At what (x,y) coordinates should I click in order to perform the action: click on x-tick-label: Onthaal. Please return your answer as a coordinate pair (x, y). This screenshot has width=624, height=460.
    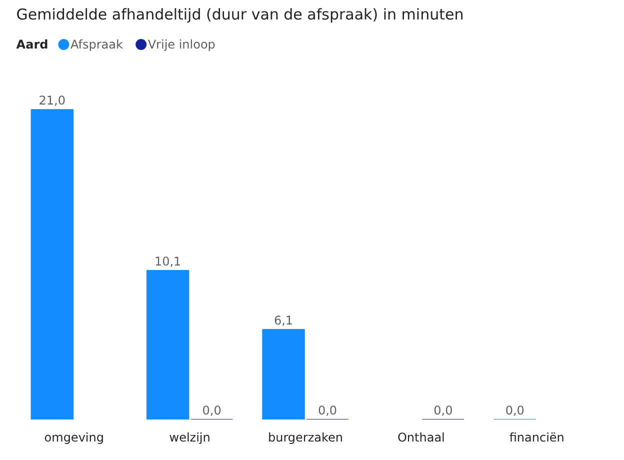
    Looking at the image, I should click on (421, 437).